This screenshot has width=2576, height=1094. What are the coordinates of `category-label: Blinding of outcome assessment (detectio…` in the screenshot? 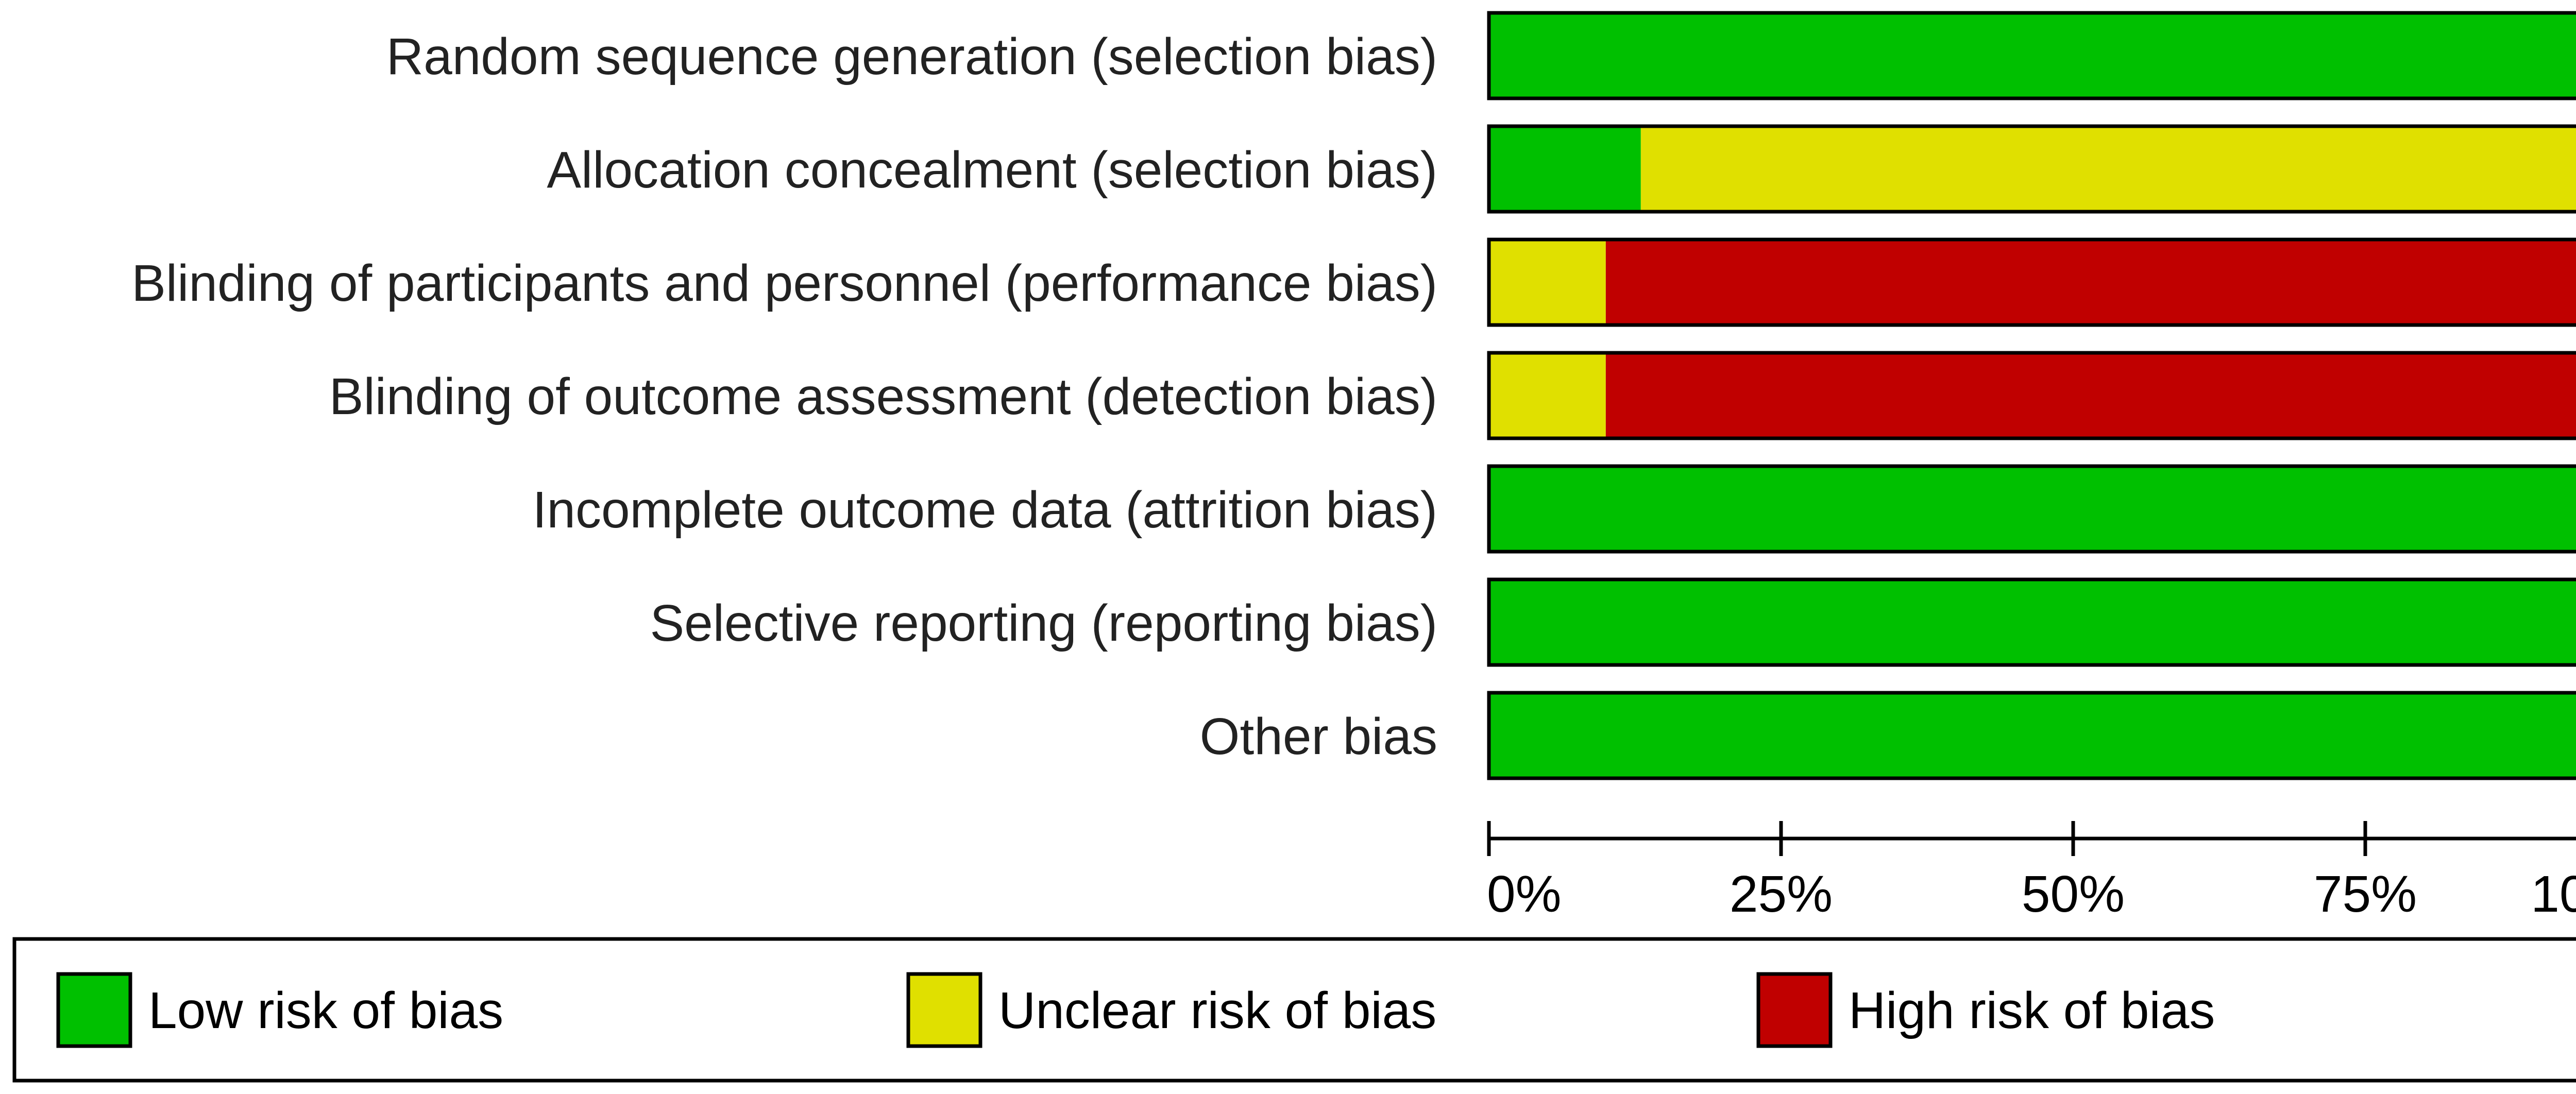 It's located at (883, 396).